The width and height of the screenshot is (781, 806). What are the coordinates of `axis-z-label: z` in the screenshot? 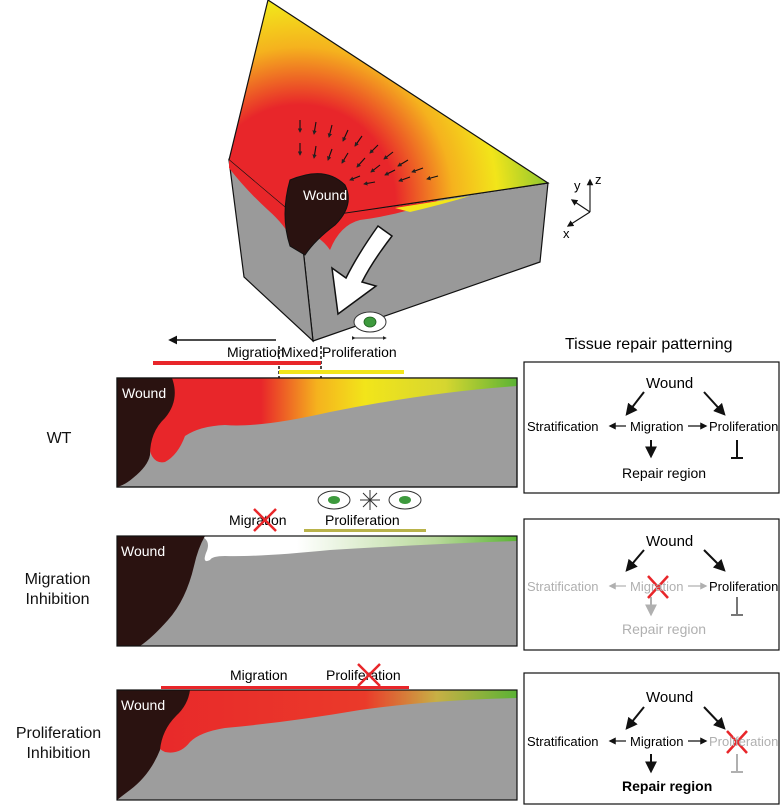 It's located at (598, 179).